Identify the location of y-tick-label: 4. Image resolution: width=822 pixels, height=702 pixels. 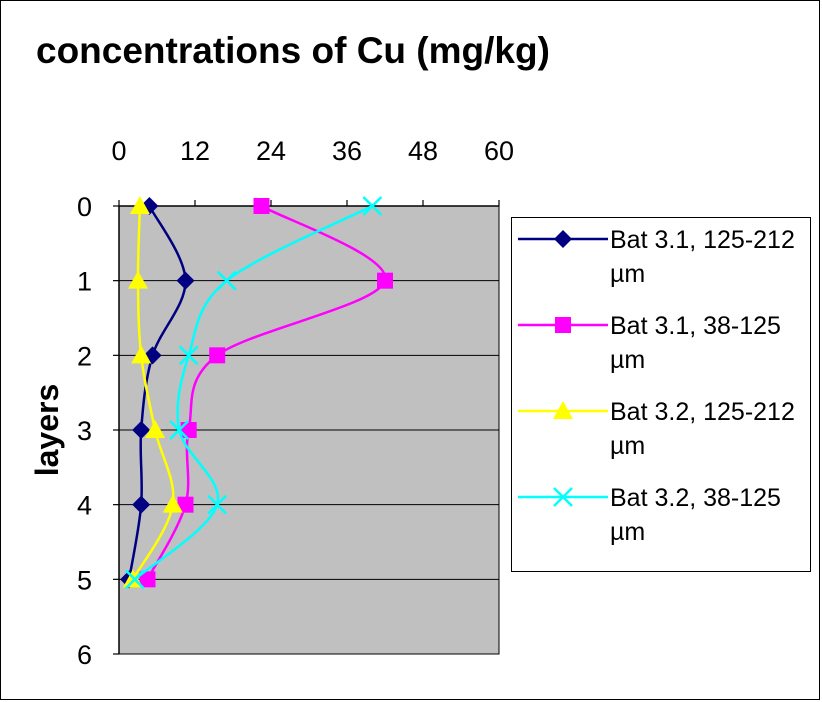
(84, 506).